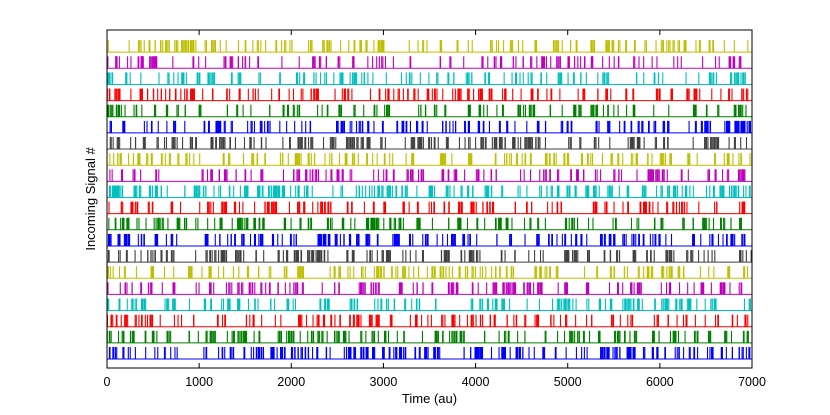  Describe the element at coordinates (660, 382) in the screenshot. I see `x-tick-label: 6000` at that location.